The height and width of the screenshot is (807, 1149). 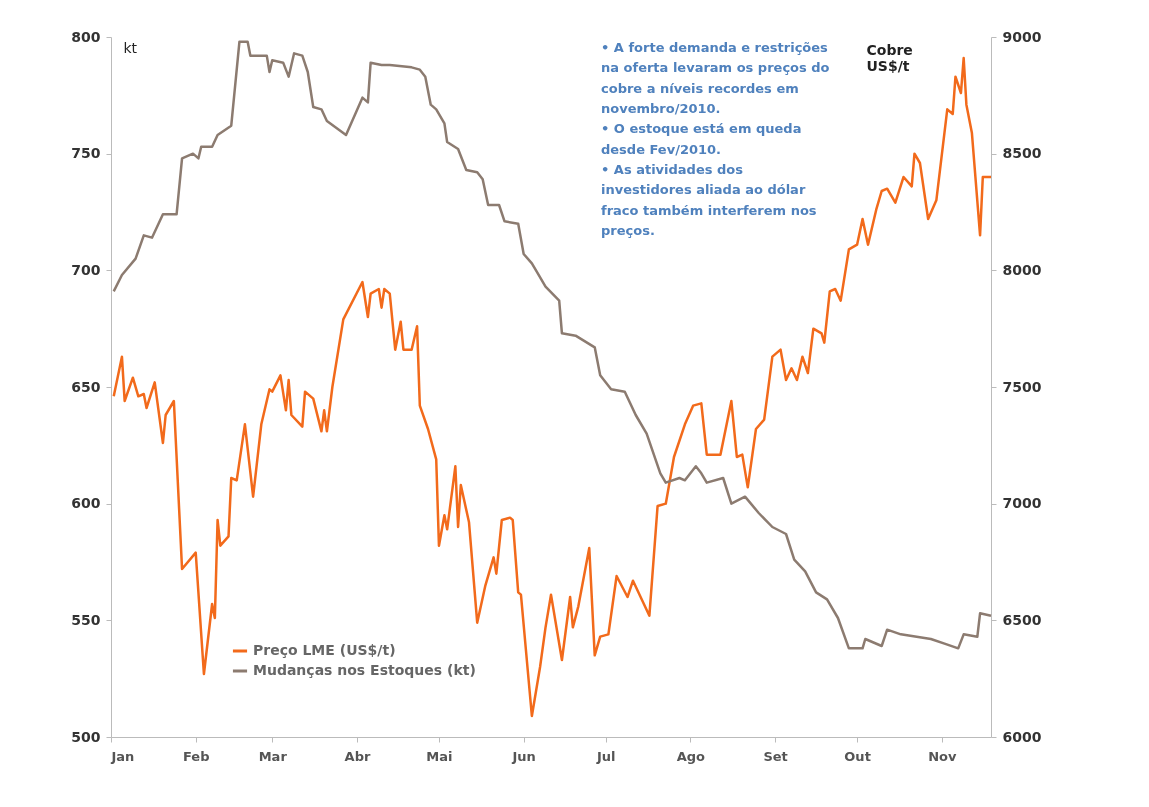 What do you see at coordinates (1022, 736) in the screenshot?
I see `y2-tick-label: 6000` at bounding box center [1022, 736].